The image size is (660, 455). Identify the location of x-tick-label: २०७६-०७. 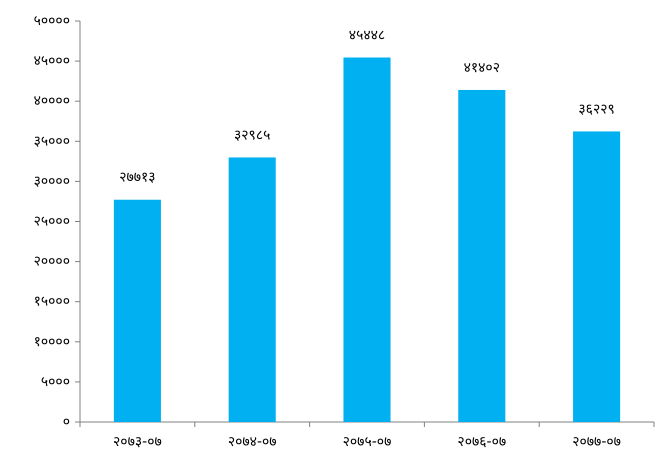
(481, 442).